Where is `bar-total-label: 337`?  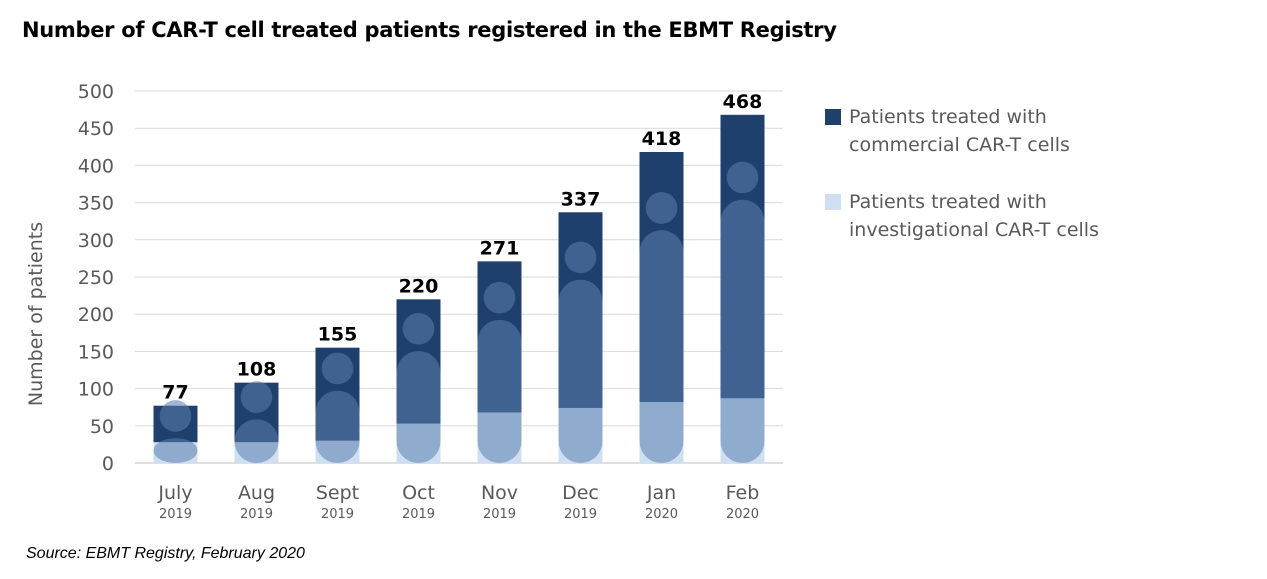
bar-total-label: 337 is located at coordinates (581, 199).